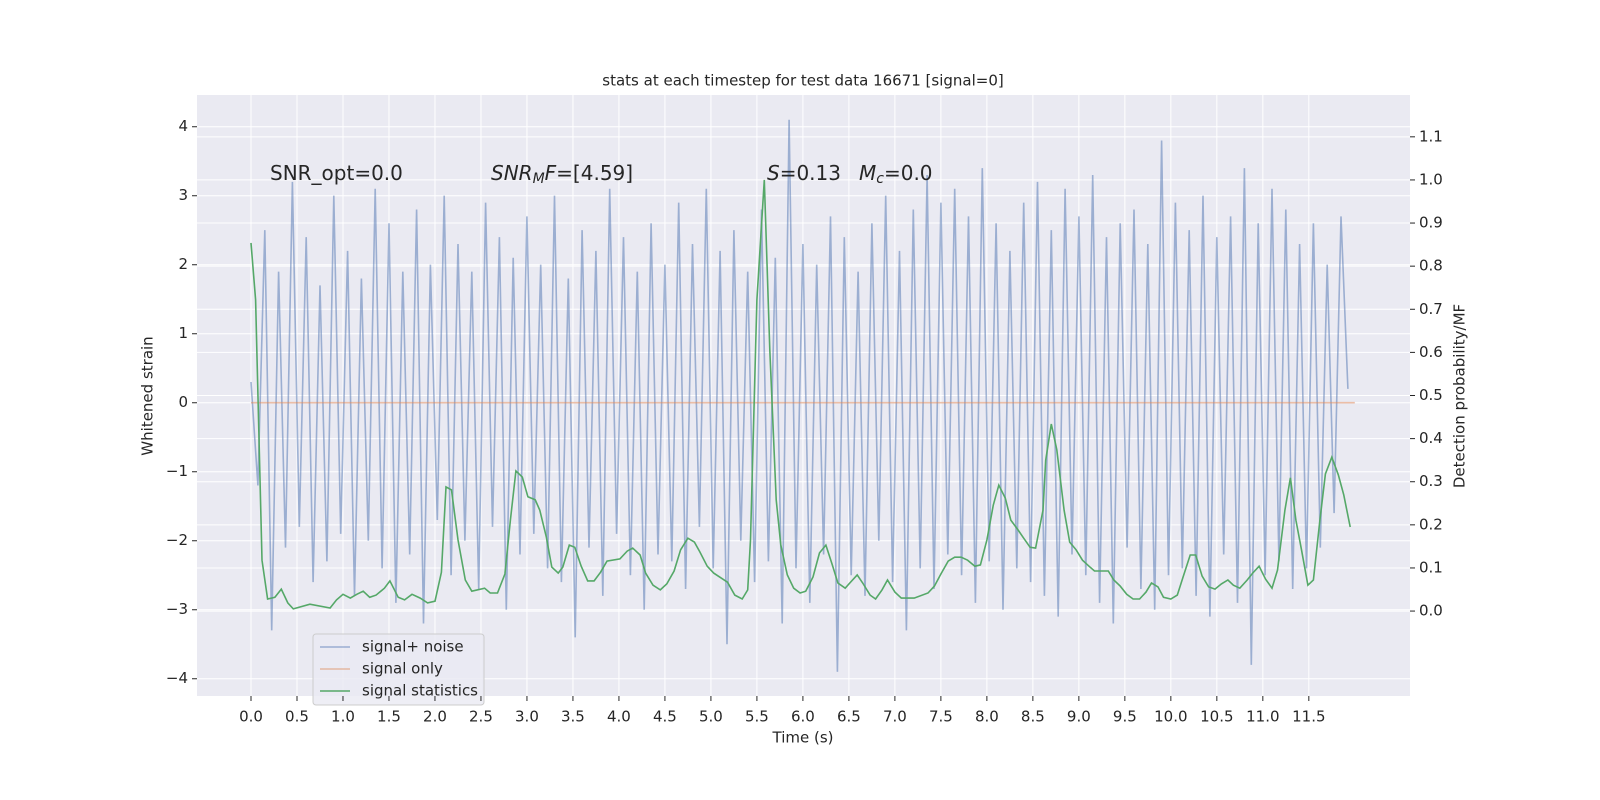 The image size is (1600, 800). Describe the element at coordinates (1033, 717) in the screenshot. I see `x-tick-label: 8.5` at that location.